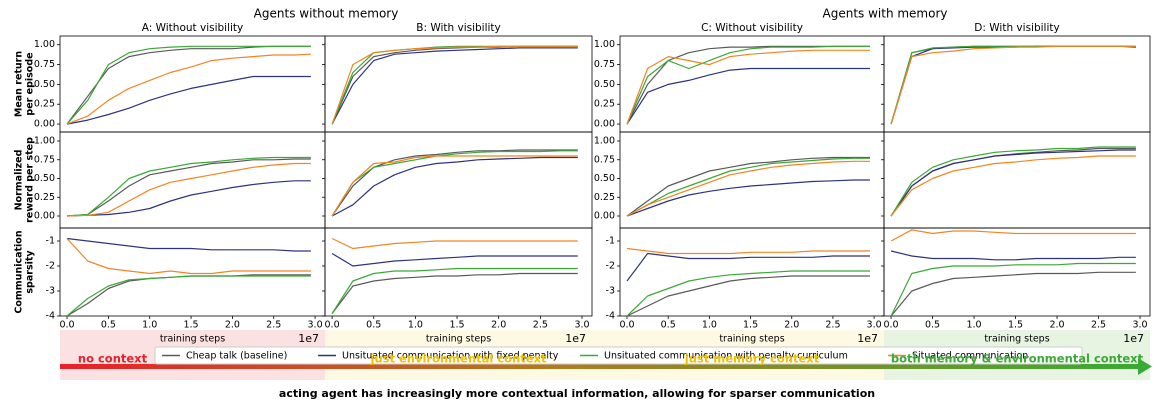 Image resolution: width=1154 pixels, height=402 pixels. Describe the element at coordinates (970, 356) in the screenshot. I see `legend-label: Situated communication` at that location.